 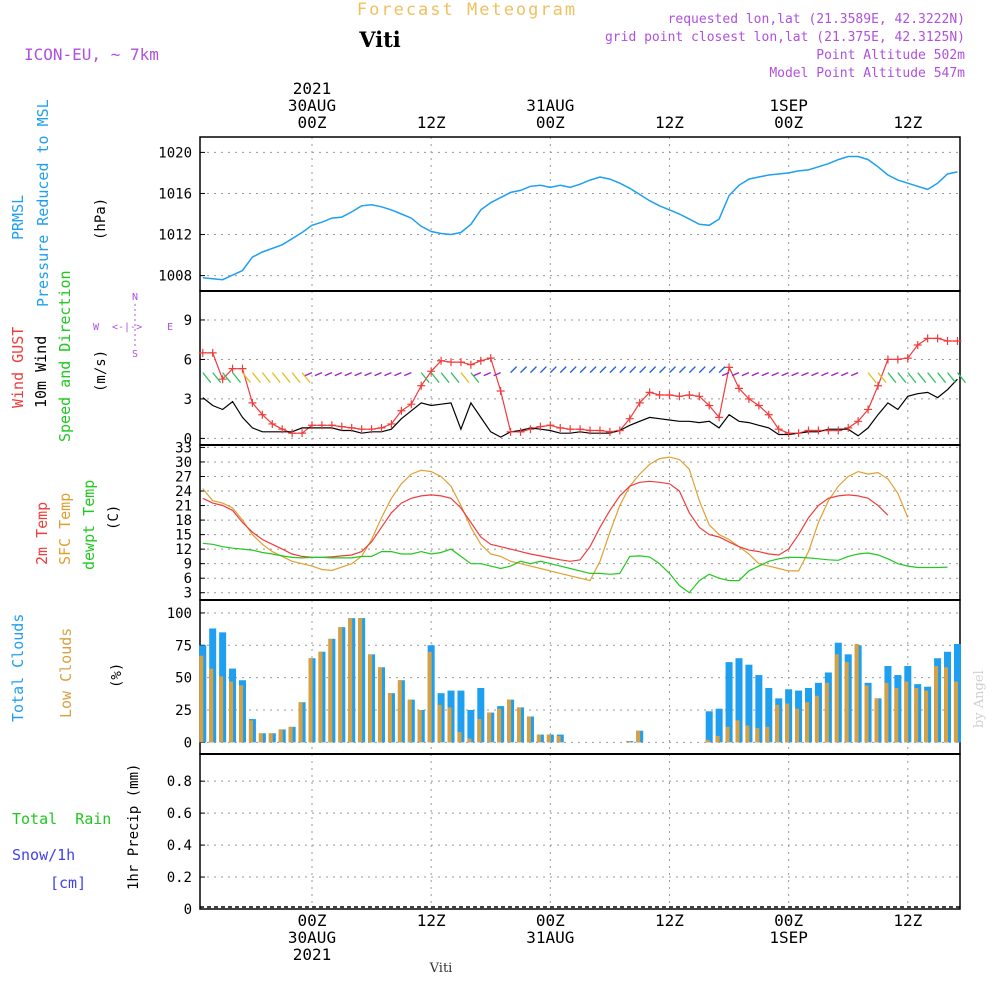 What do you see at coordinates (179, 846) in the screenshot?
I see `y-tick-label: 0.4` at bounding box center [179, 846].